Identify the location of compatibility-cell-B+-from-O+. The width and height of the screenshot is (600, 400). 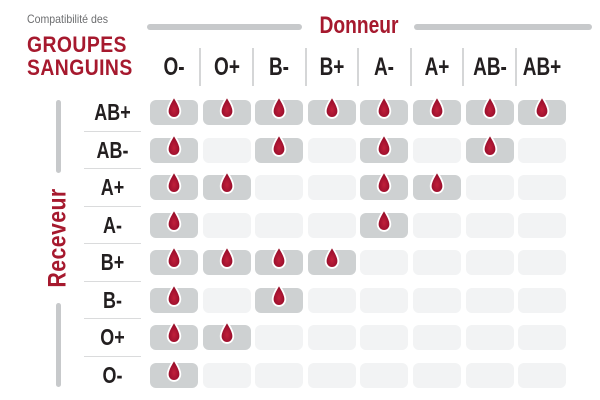
(226, 262).